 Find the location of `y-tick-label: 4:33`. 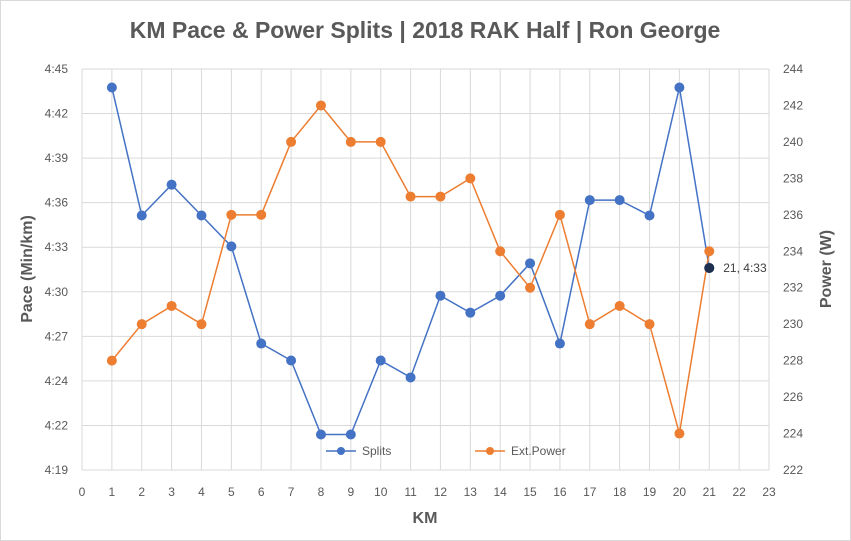

y-tick-label: 4:33 is located at coordinates (57, 247).